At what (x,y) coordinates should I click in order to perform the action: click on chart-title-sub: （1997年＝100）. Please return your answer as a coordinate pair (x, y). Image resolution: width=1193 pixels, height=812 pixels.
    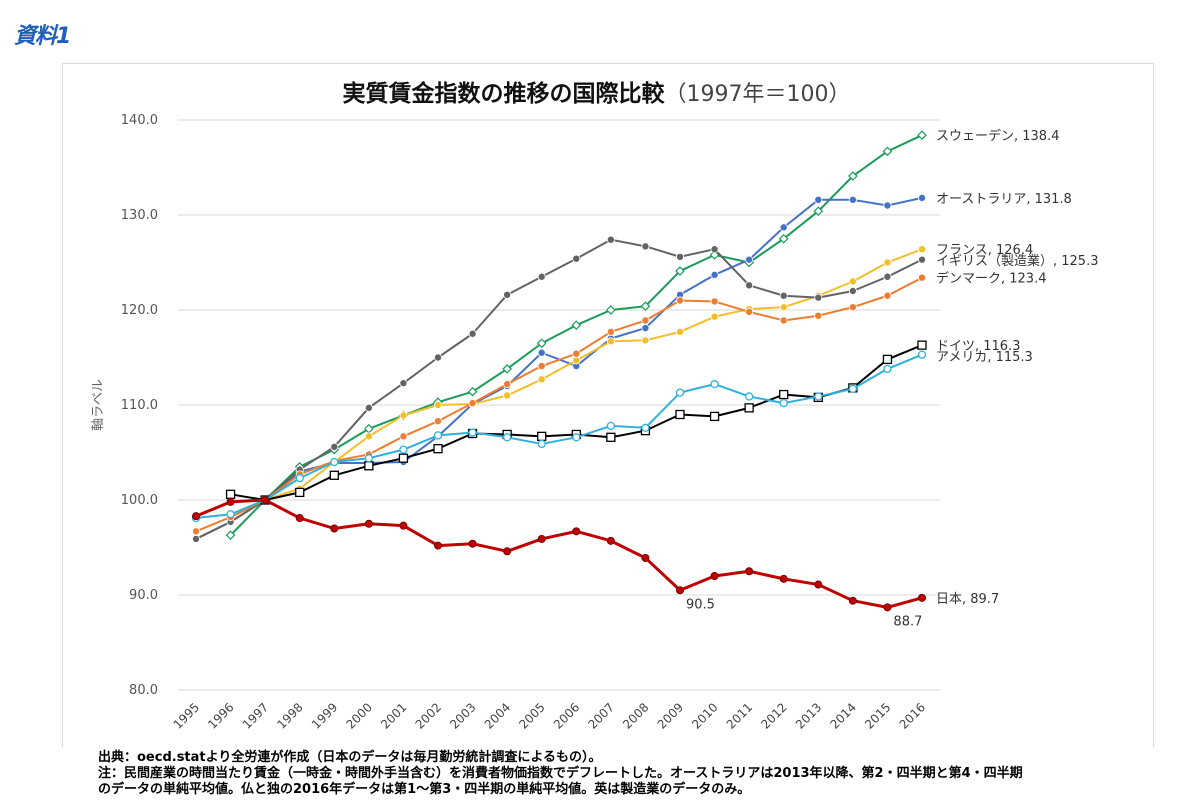
    Looking at the image, I should click on (757, 94).